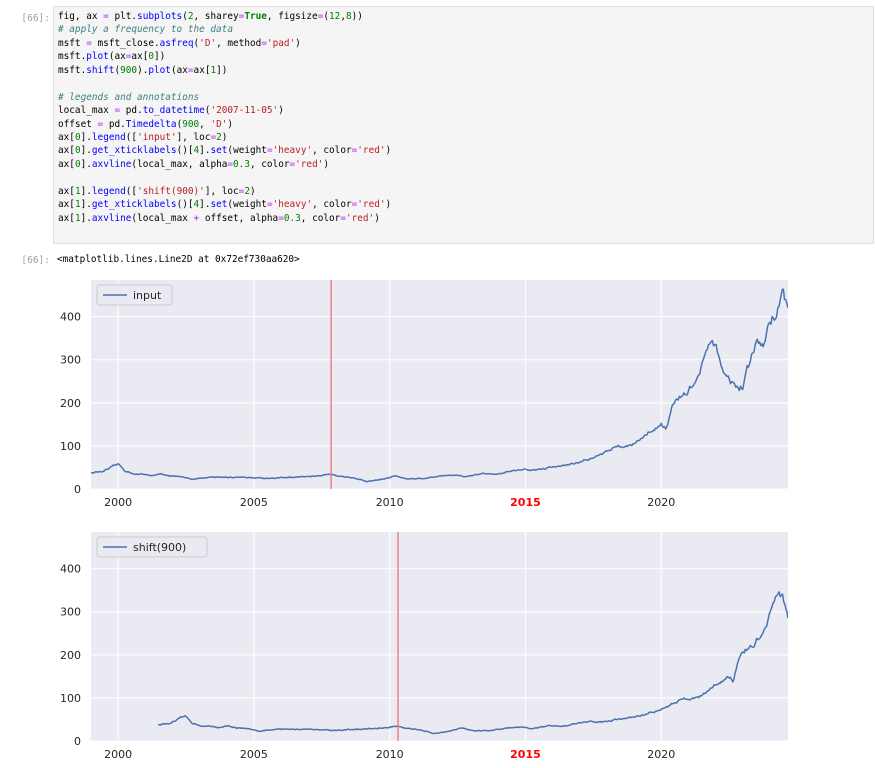  Describe the element at coordinates (185, 16) in the screenshot. I see `code-token: (` at that location.